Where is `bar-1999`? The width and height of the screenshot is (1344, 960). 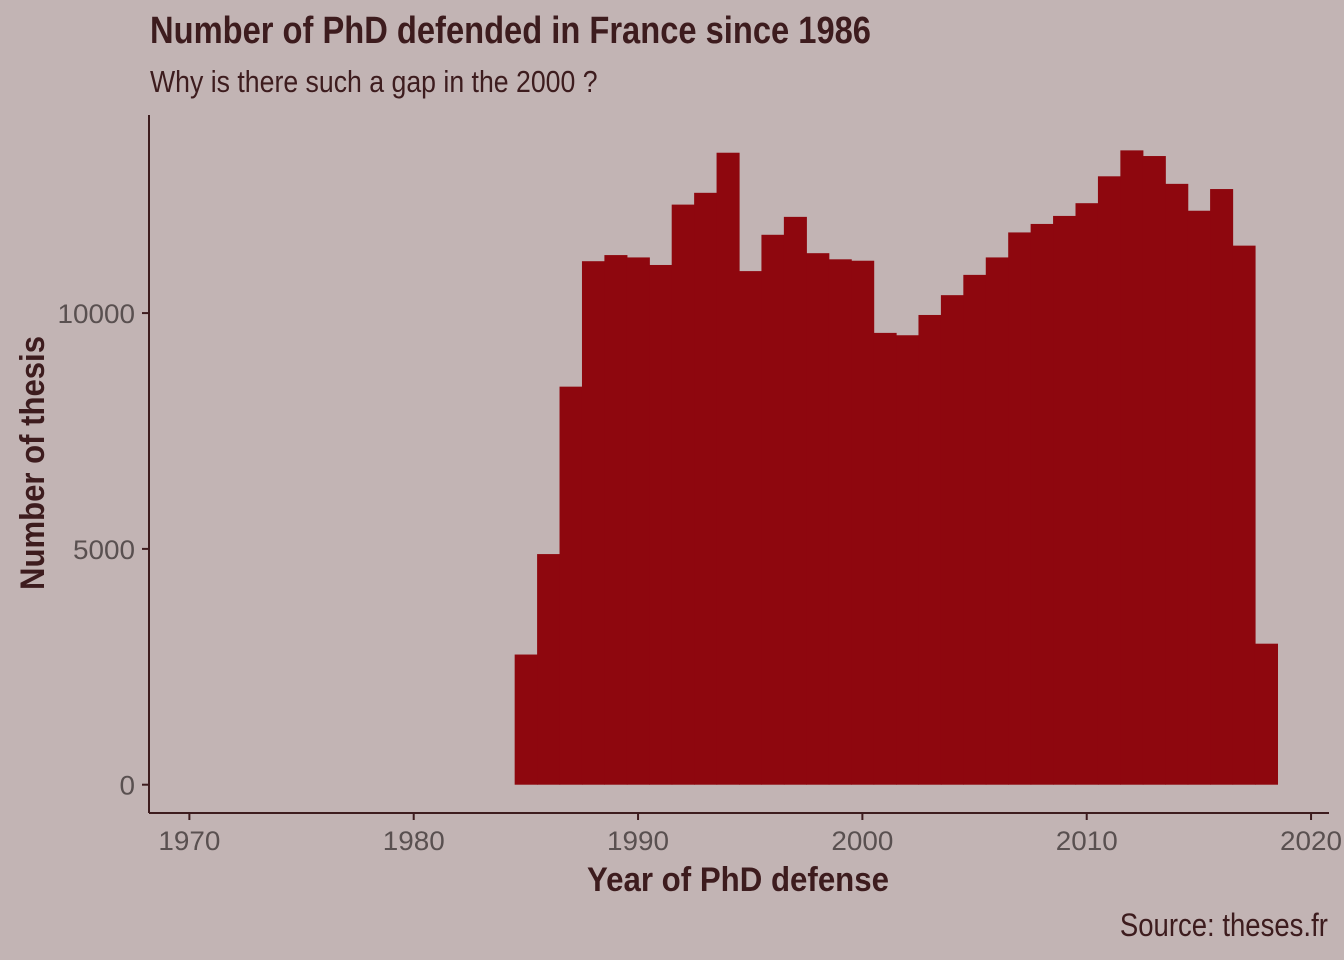 bar-1999 is located at coordinates (840, 522).